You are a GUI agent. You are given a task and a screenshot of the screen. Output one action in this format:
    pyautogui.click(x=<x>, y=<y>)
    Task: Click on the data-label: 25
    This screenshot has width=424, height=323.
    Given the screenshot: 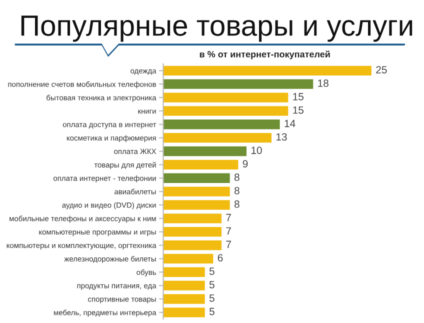 What is the action you would take?
    pyautogui.click(x=381, y=70)
    